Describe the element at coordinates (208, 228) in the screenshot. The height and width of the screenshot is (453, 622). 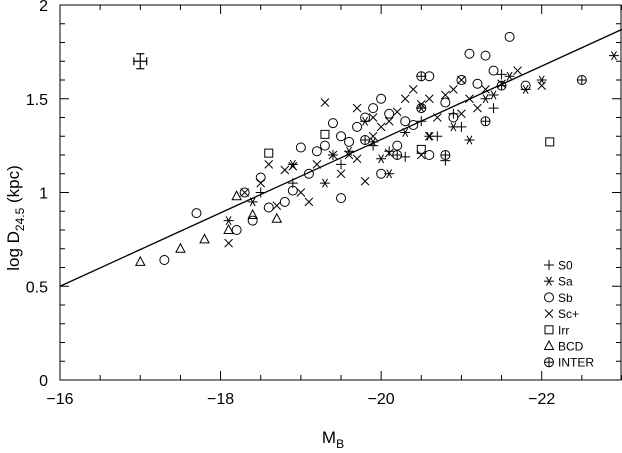
I see `series-bcd` at that location.